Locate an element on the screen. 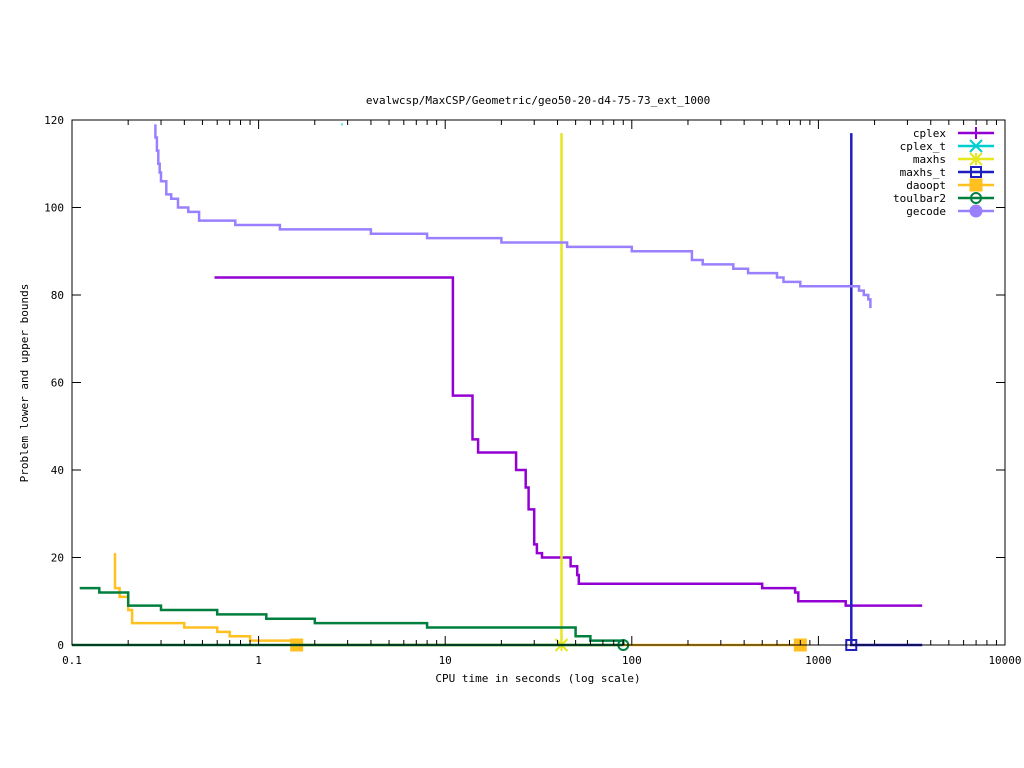 This screenshot has height=768, width=1024. series-toulbar2_ub is located at coordinates (352, 615).